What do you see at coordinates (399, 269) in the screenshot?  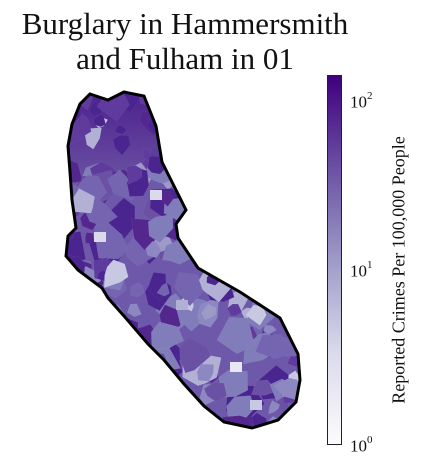 I see `colorbar-label: Reported Crimes Per 100,000 People` at bounding box center [399, 269].